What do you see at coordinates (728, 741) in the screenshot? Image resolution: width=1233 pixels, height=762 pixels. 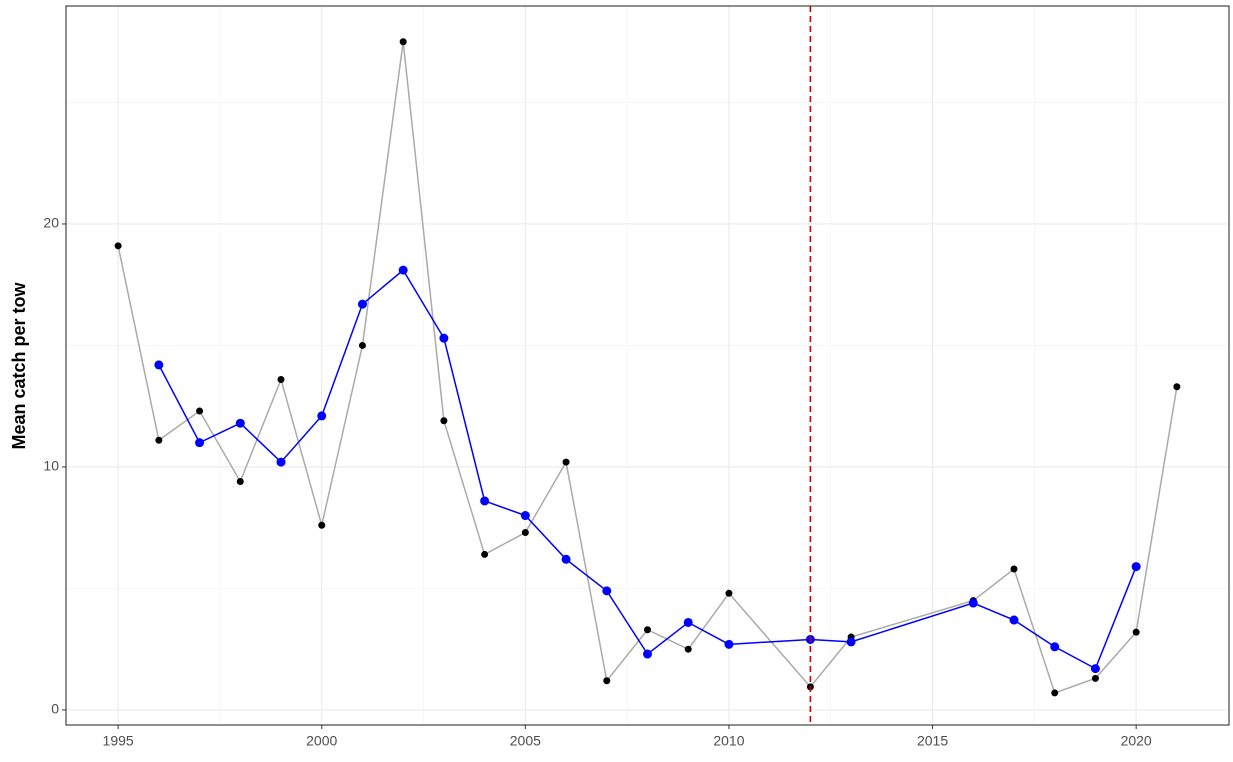 I see `x-tick-label: 2010` at bounding box center [728, 741].